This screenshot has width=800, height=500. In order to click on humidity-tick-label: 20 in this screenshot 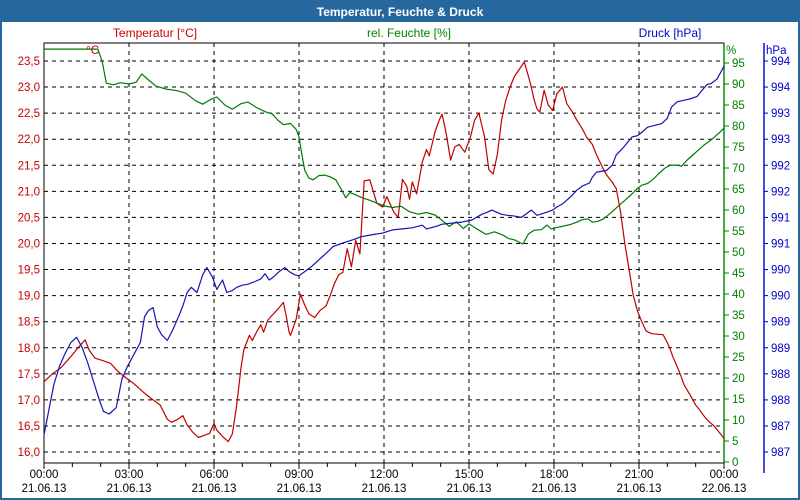, I will do `click(738, 379)`.